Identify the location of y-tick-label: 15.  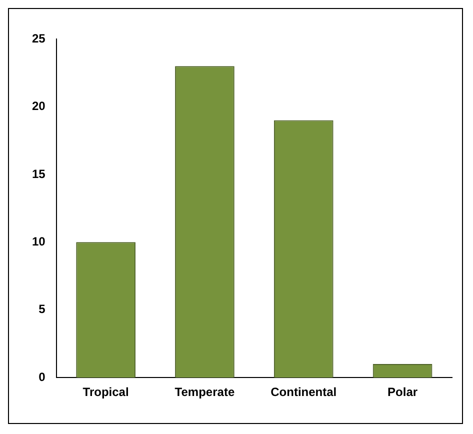
(39, 173).